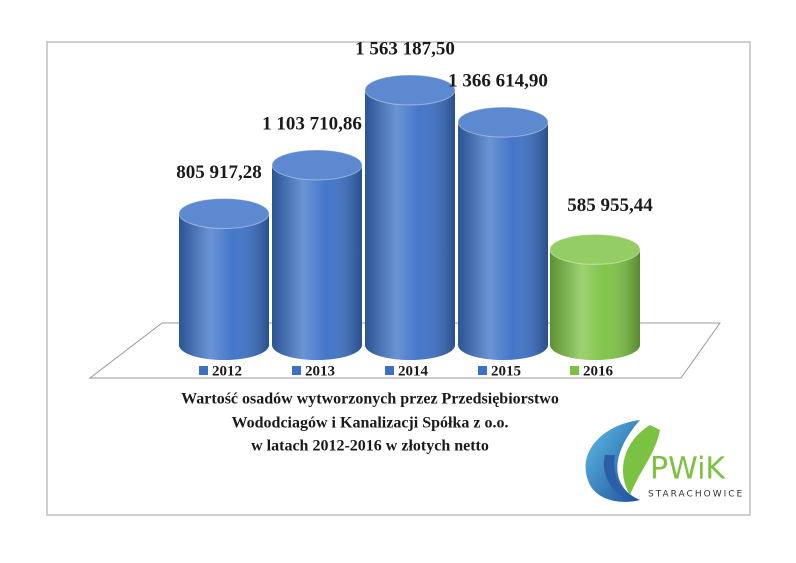  What do you see at coordinates (370, 423) in the screenshot?
I see `chart-title: Wododciagów i Kanalizacji Spółka z o.o.` at bounding box center [370, 423].